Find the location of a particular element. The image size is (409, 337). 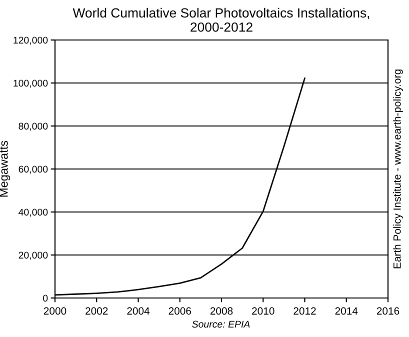

x-tick-label: 2000 is located at coordinates (55, 311).